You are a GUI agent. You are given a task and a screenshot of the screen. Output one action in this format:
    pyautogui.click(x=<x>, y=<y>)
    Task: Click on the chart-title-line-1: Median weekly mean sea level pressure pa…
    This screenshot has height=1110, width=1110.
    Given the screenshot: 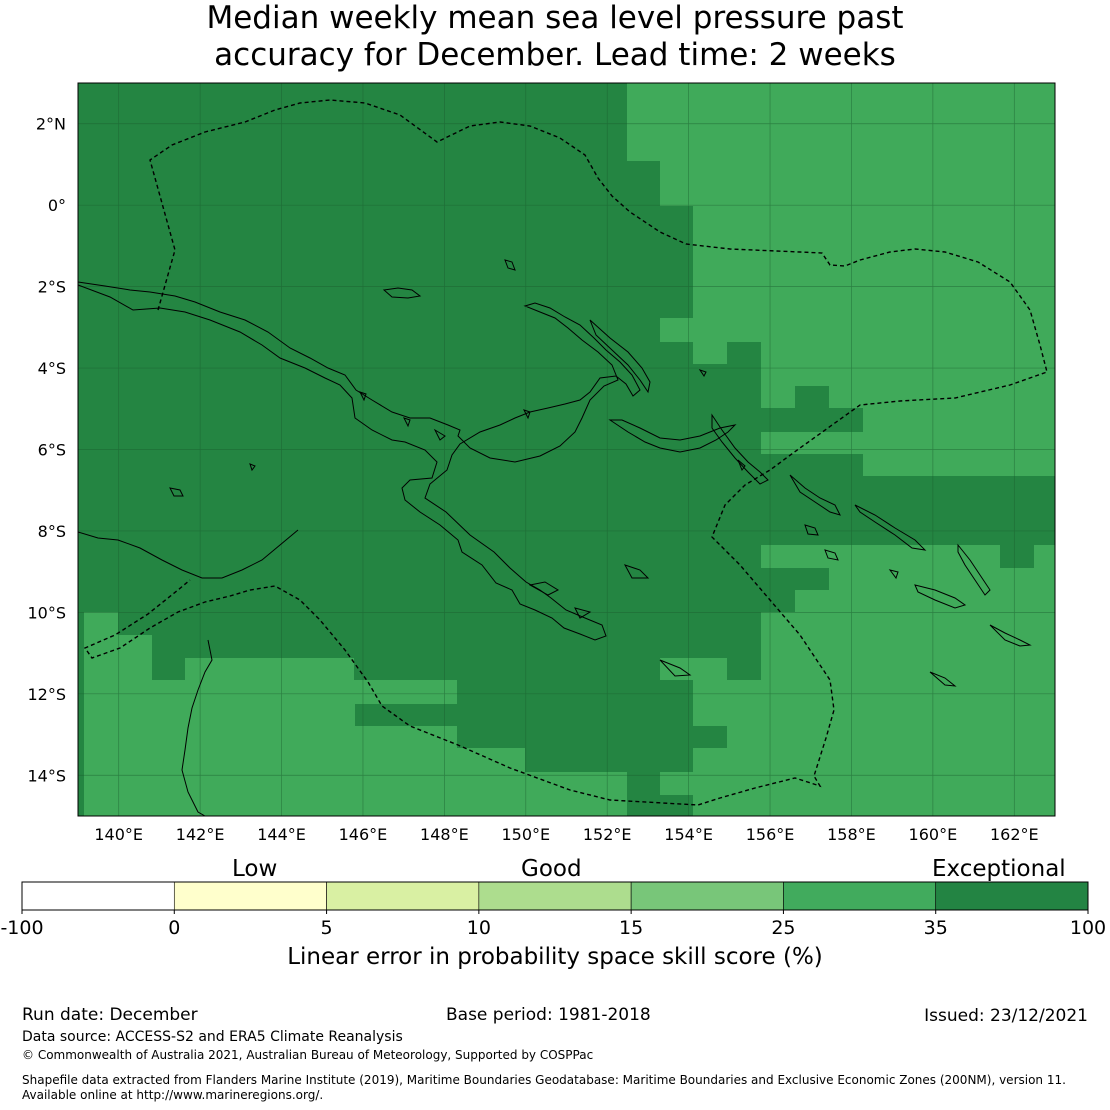 What is the action you would take?
    pyautogui.click(x=555, y=18)
    